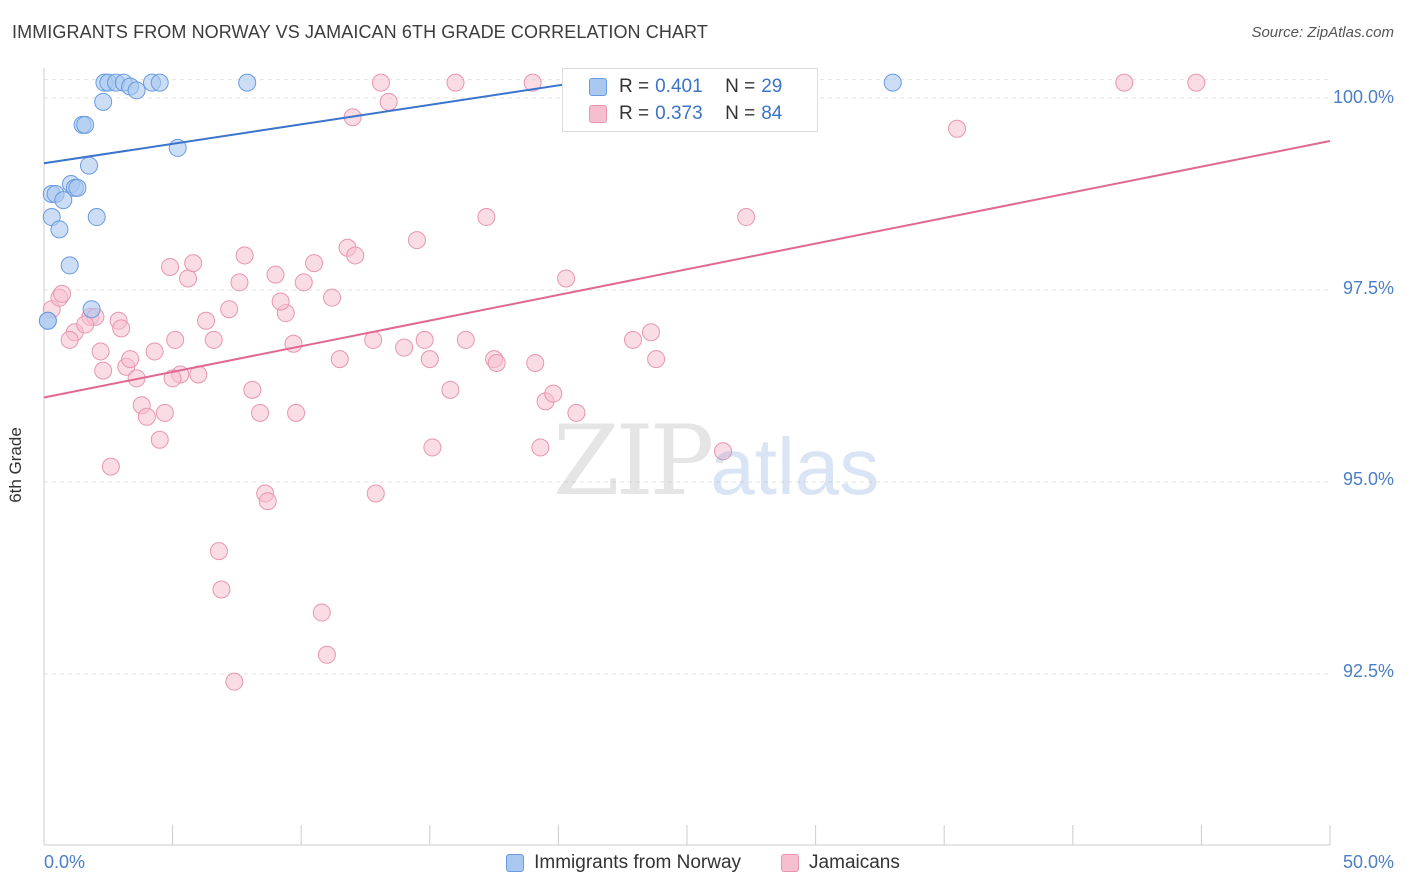 This screenshot has height=892, width=1406. Describe the element at coordinates (1368, 288) in the screenshot. I see `y-tick-label-97-5: 97.5%` at that location.